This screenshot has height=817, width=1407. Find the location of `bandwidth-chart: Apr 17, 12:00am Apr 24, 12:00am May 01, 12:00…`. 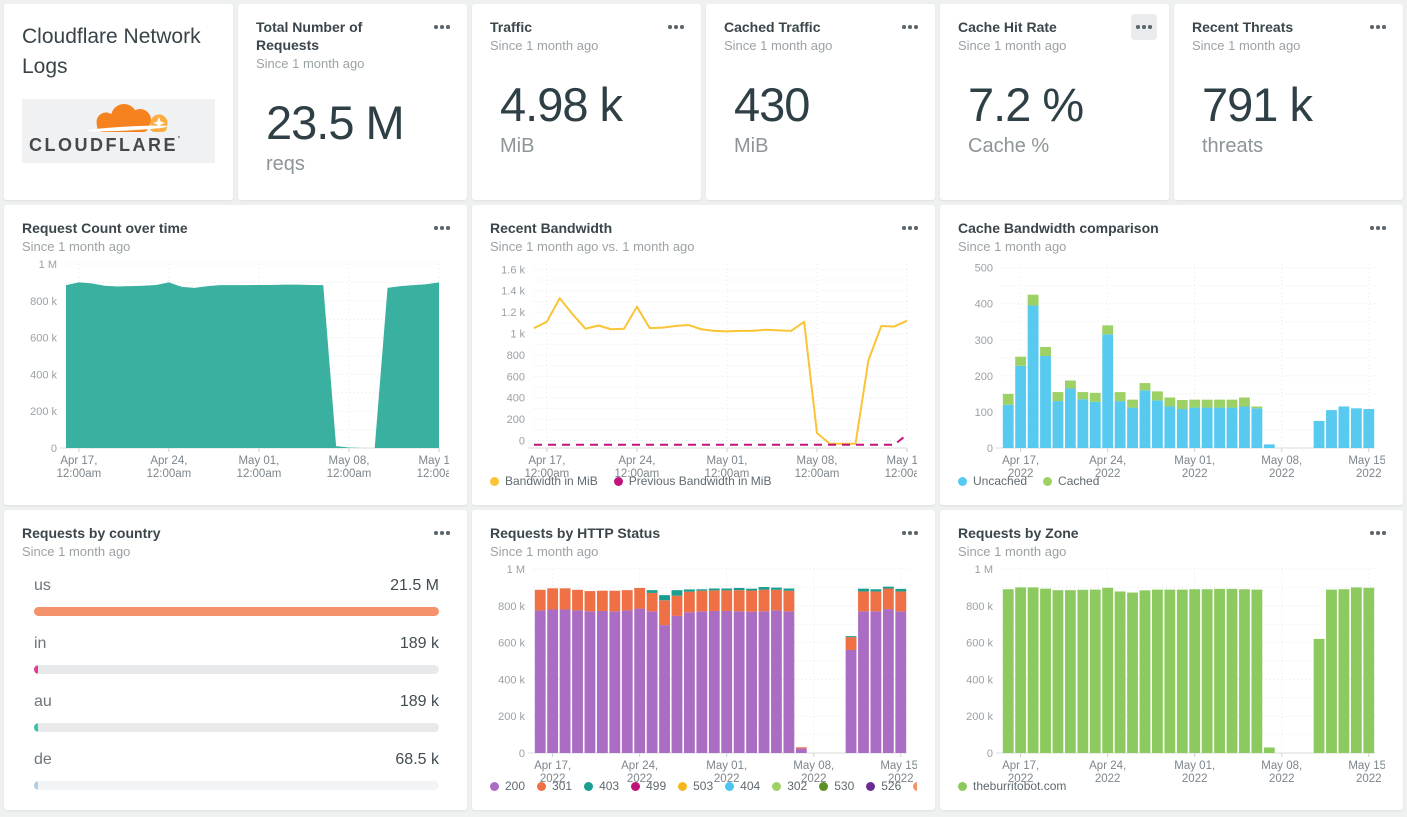

bandwidth-chart: Apr 17, 12:00am Apr 24, 12:00am May 01, 12:00… is located at coordinates (703, 369).